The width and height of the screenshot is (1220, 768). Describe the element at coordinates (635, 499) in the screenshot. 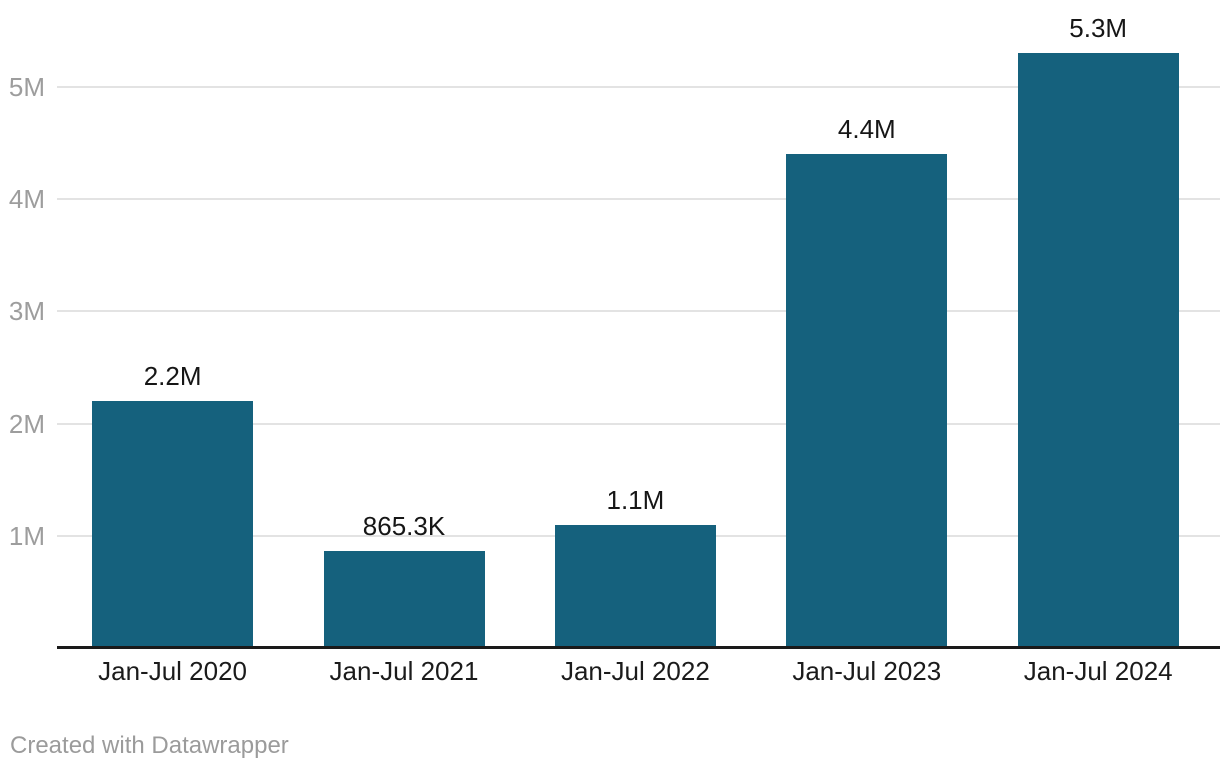

I see `value-label-jan-jul-2022: 1.1M` at that location.